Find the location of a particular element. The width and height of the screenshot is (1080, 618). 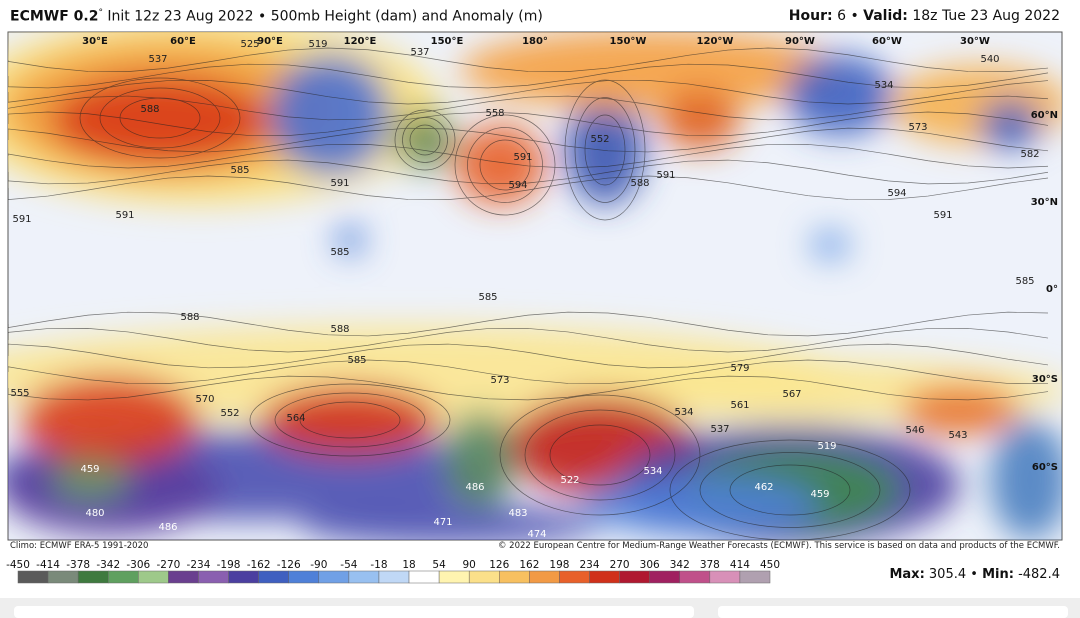

colorbar-label: -342 is located at coordinates (108, 565).